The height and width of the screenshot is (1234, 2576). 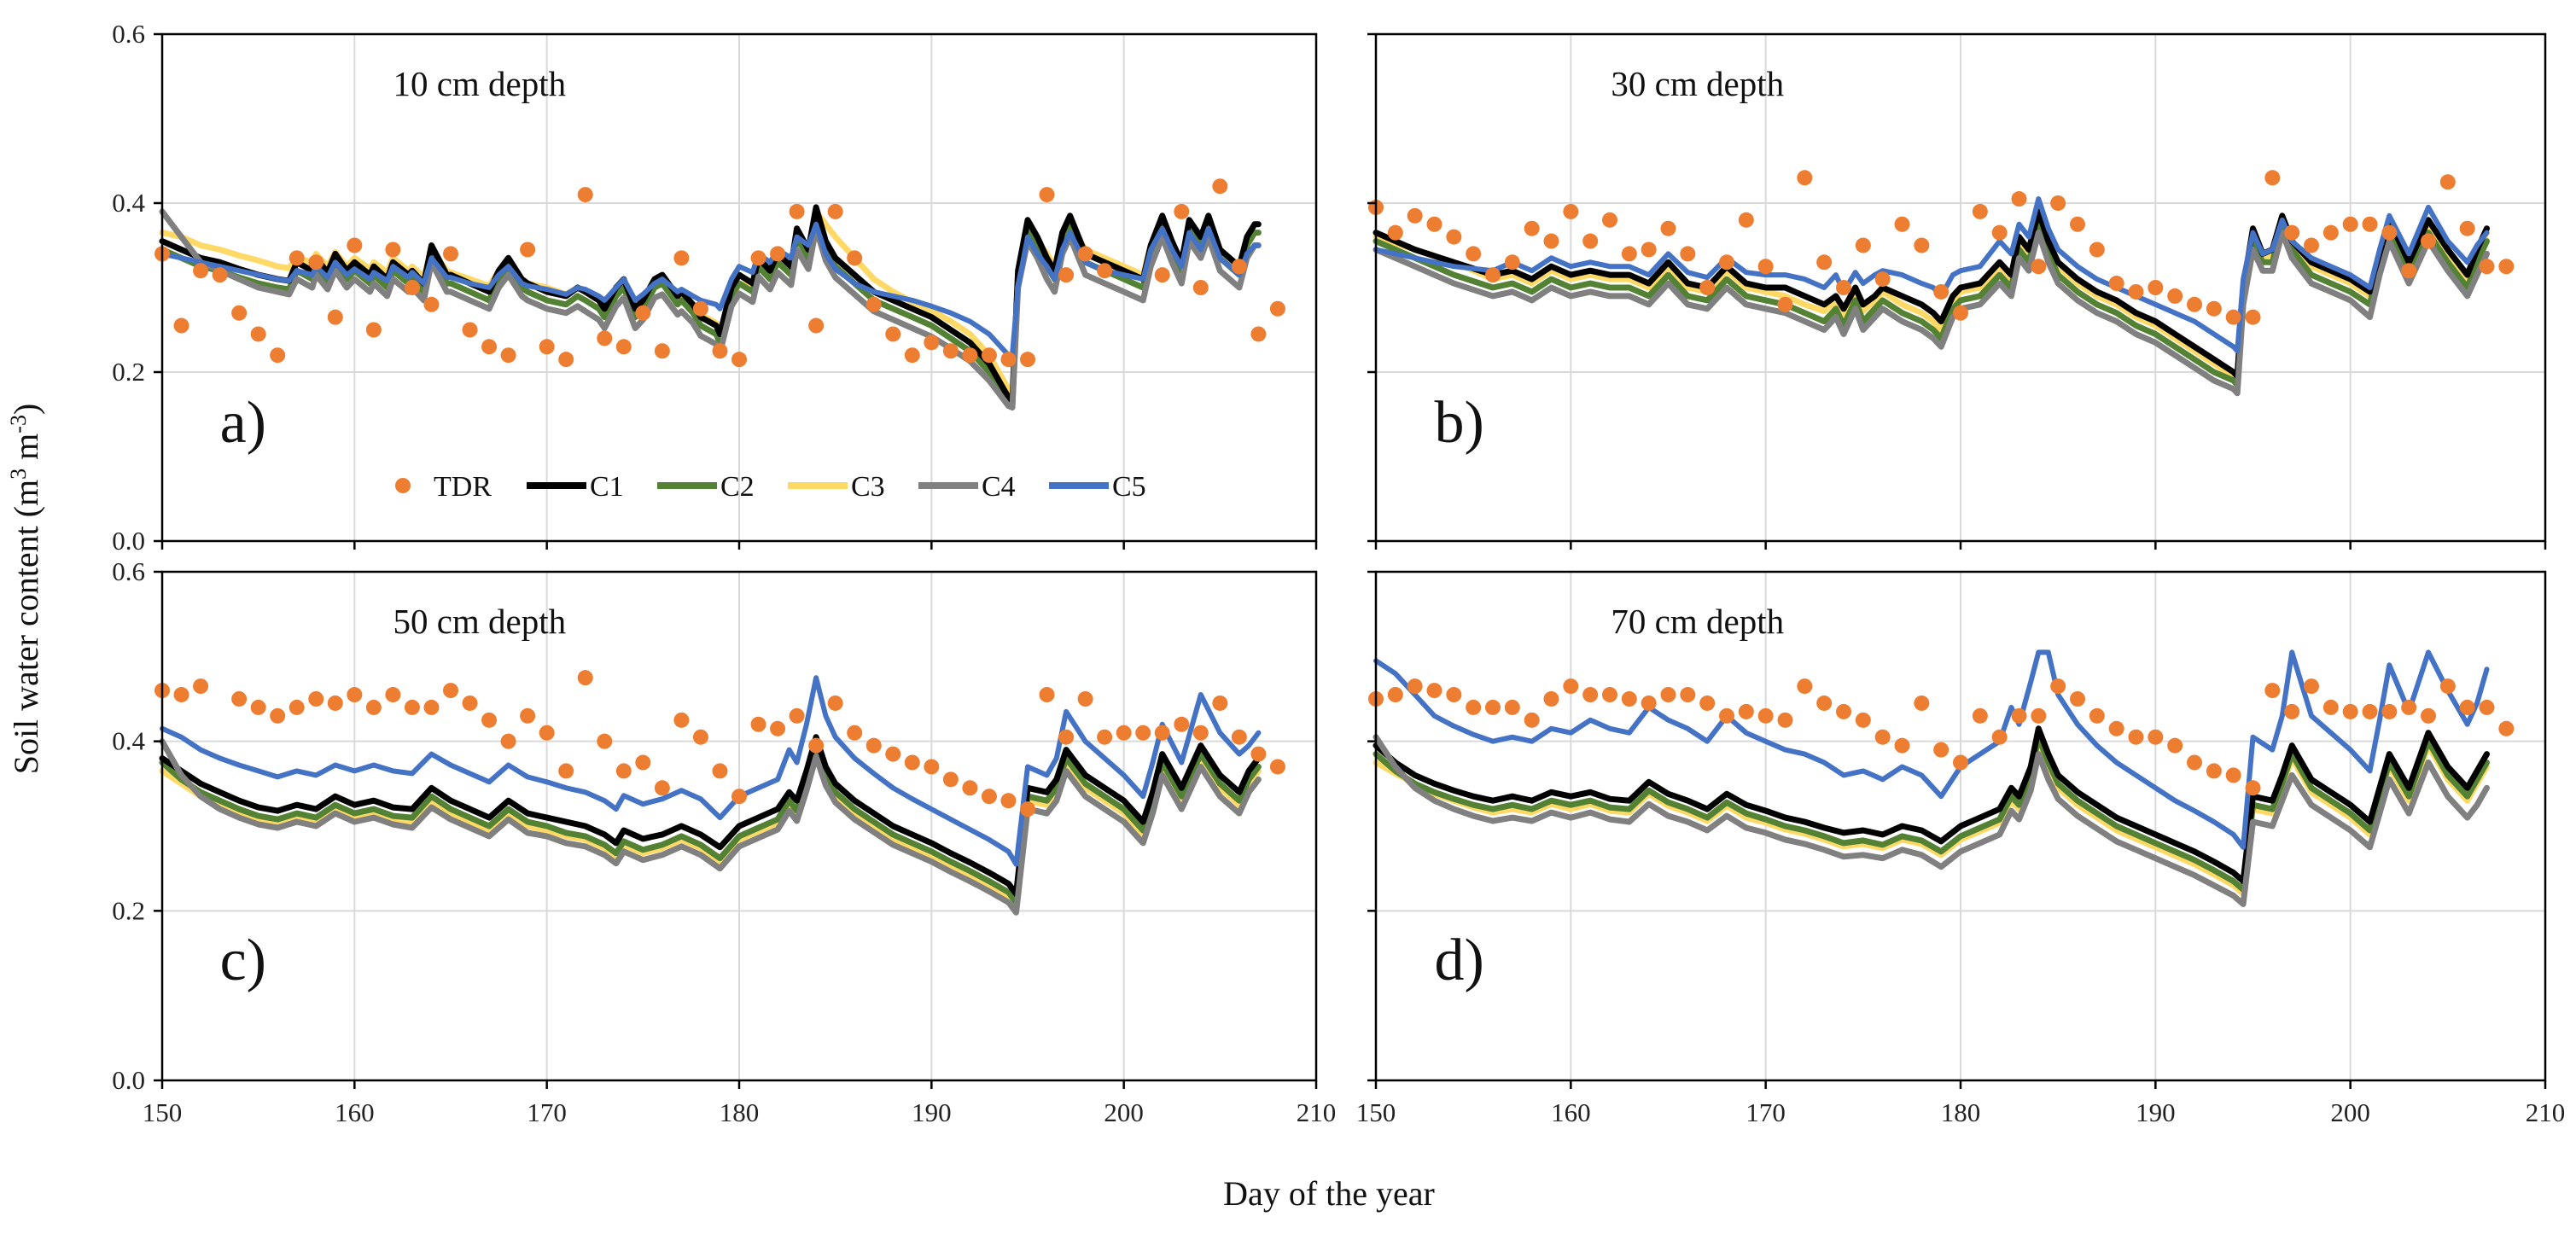 I want to click on x-tick-label: 210, so click(x=2546, y=1112).